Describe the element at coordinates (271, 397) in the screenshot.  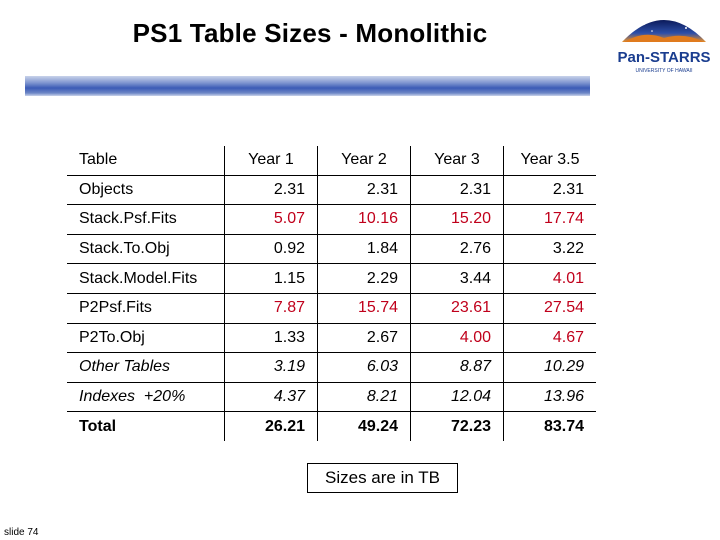
I see `cell-value: 4.37` at that location.